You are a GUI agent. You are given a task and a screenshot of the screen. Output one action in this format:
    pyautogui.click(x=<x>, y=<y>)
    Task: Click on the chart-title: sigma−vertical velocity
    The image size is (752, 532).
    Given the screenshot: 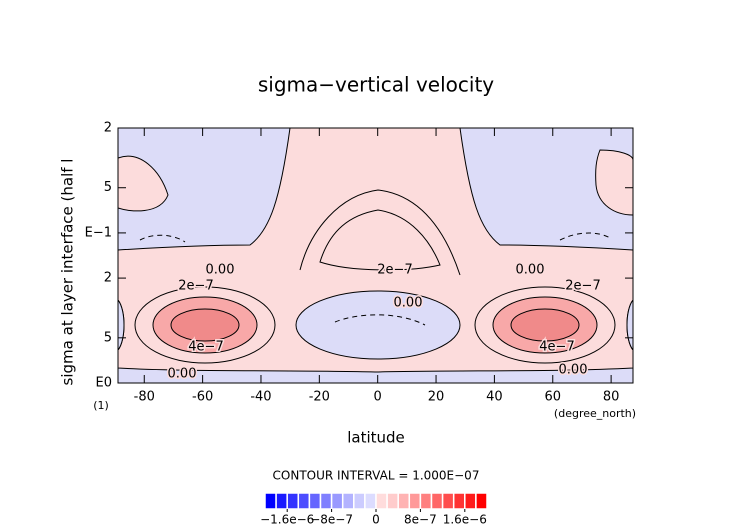 What is the action you would take?
    pyautogui.click(x=376, y=85)
    